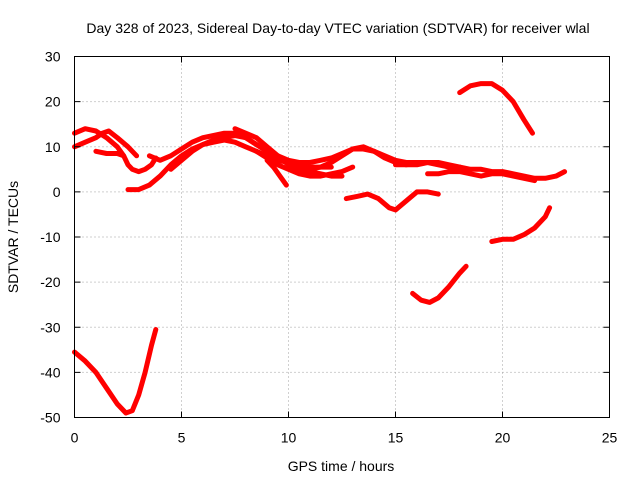 This screenshot has width=640, height=480. What do you see at coordinates (13, 237) in the screenshot?
I see `y-axis-label: SDTVAR / TECUs` at bounding box center [13, 237].